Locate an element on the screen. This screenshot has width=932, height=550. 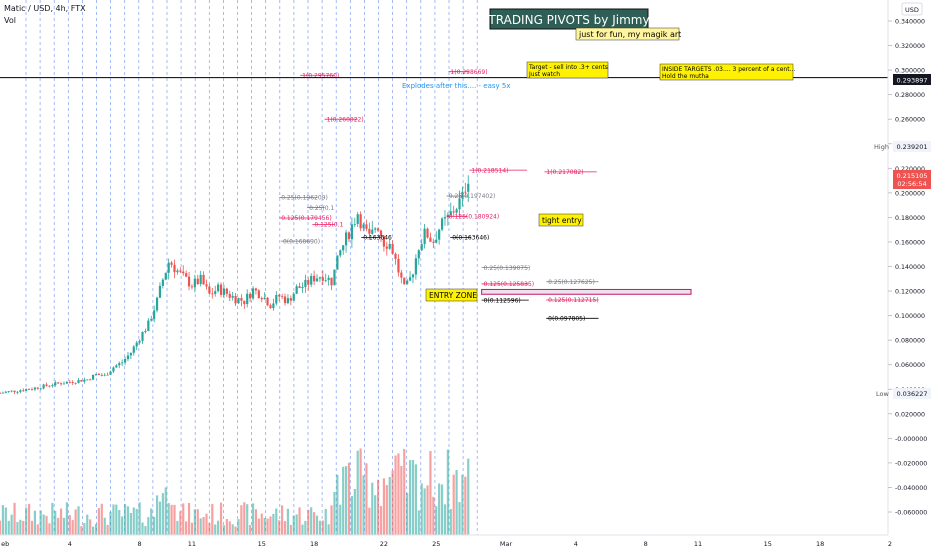
low-label: Low is located at coordinates (882, 394).